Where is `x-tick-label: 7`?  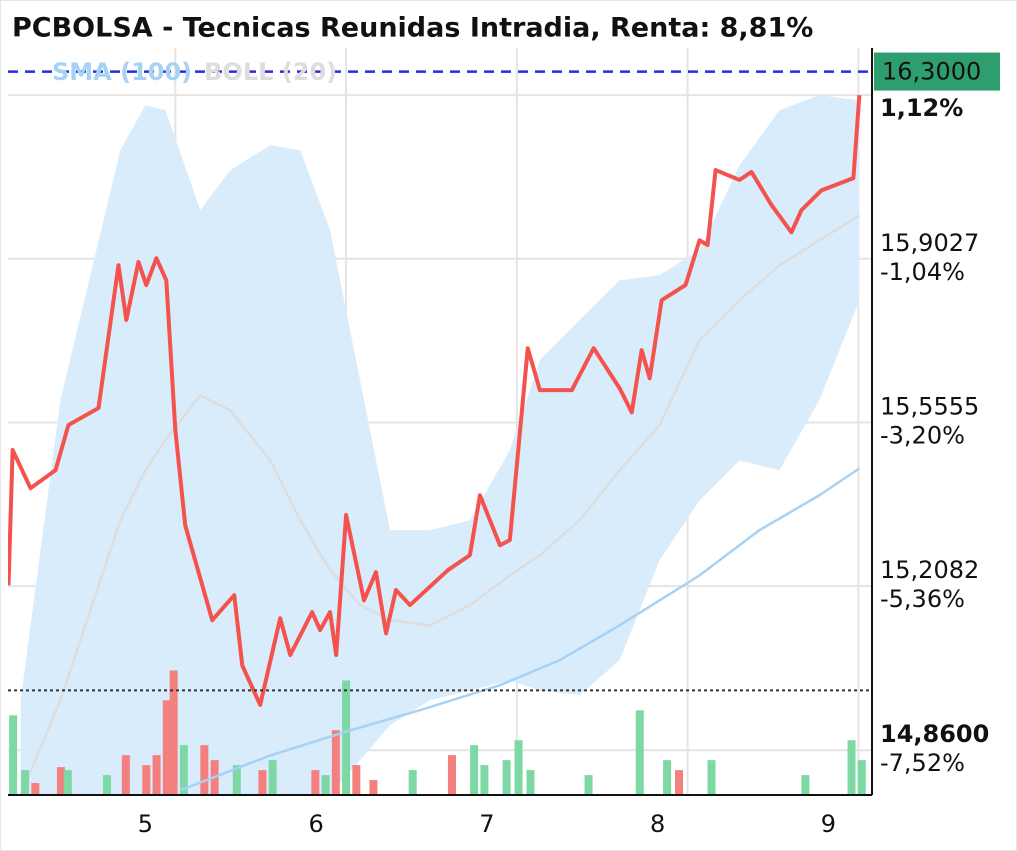
x-tick-label: 7 is located at coordinates (486, 824).